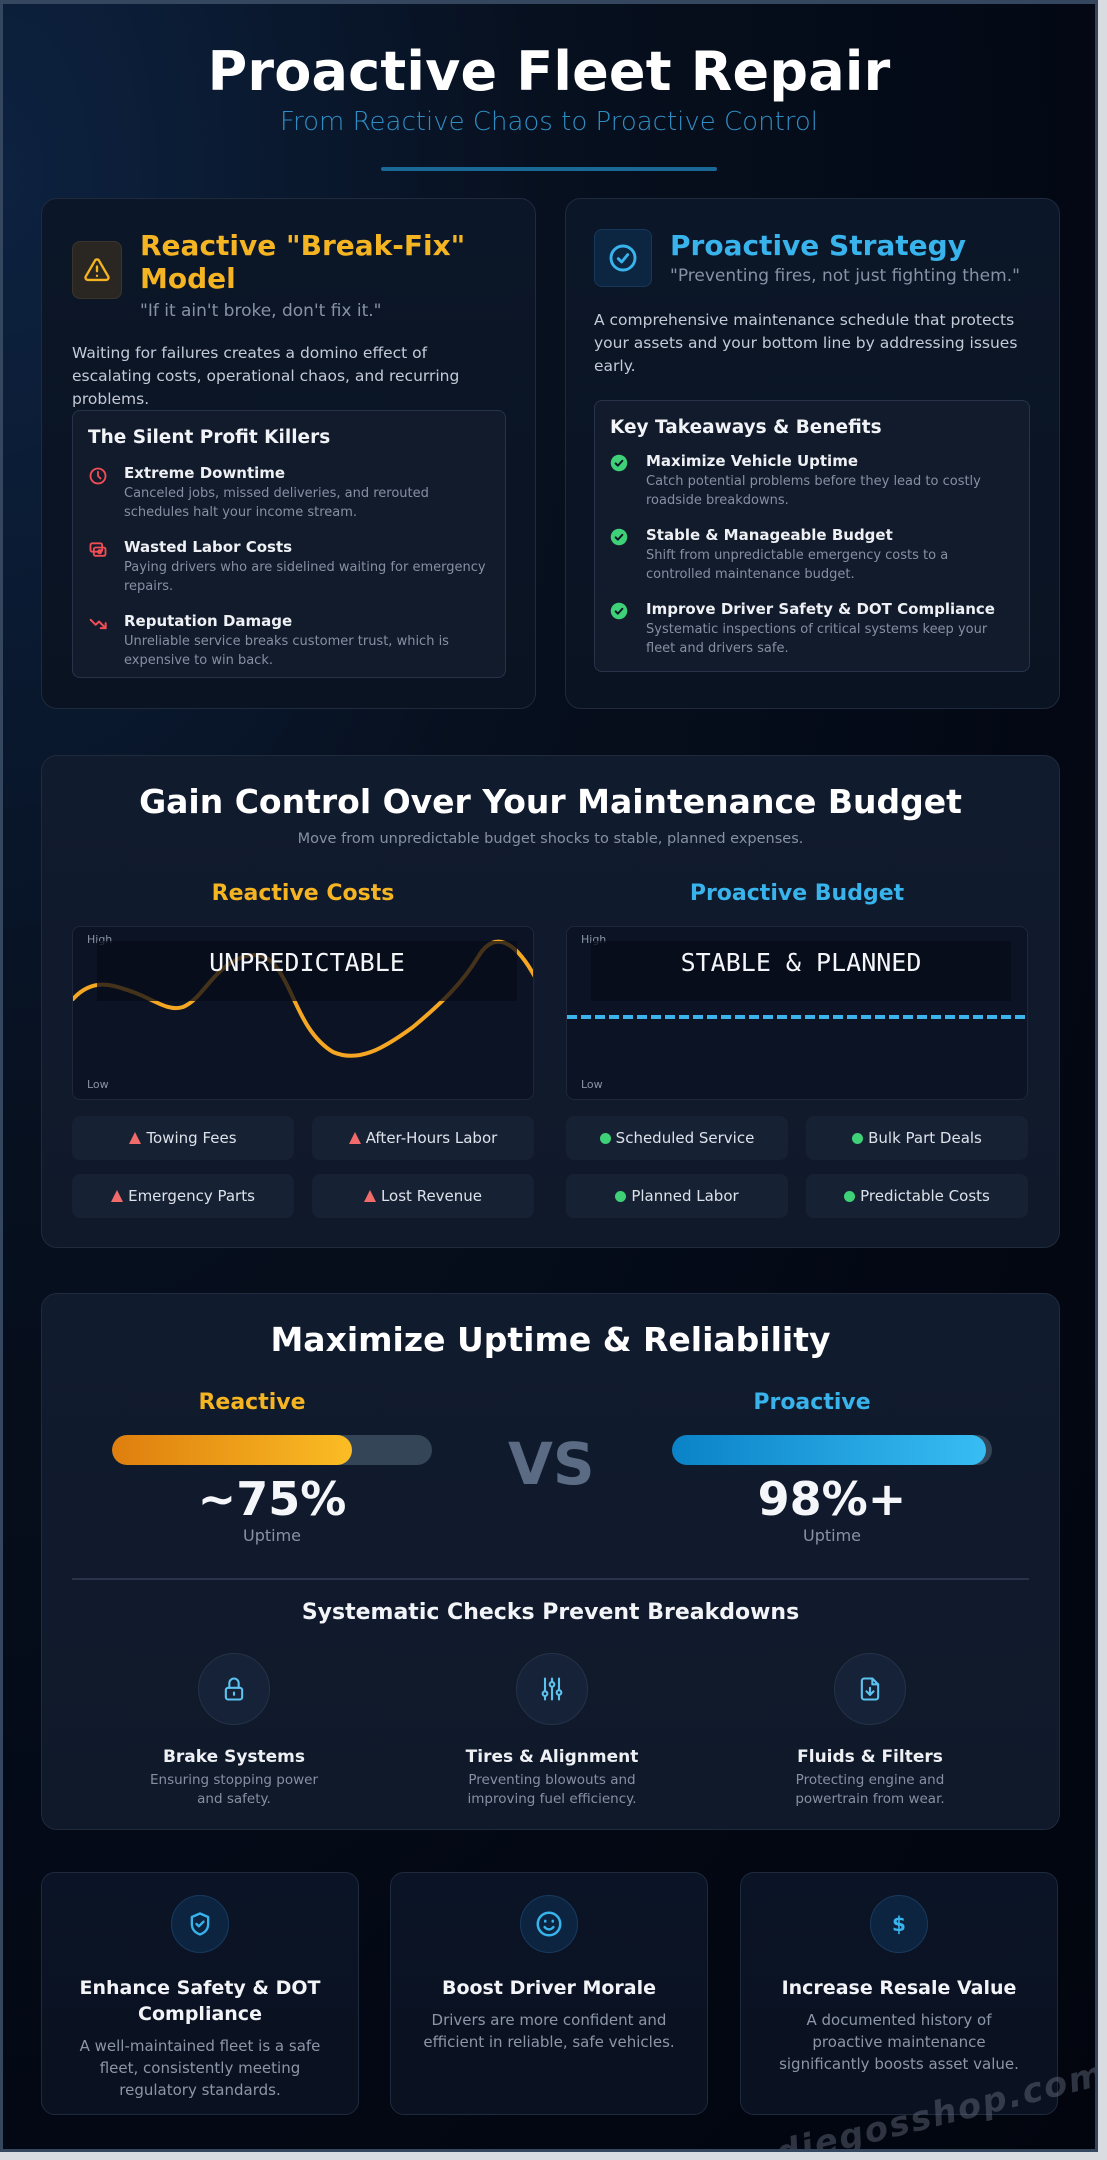 The width and height of the screenshot is (1107, 2160). What do you see at coordinates (272, 1499) in the screenshot?
I see `reactive-uptime-value: ~75%` at bounding box center [272, 1499].